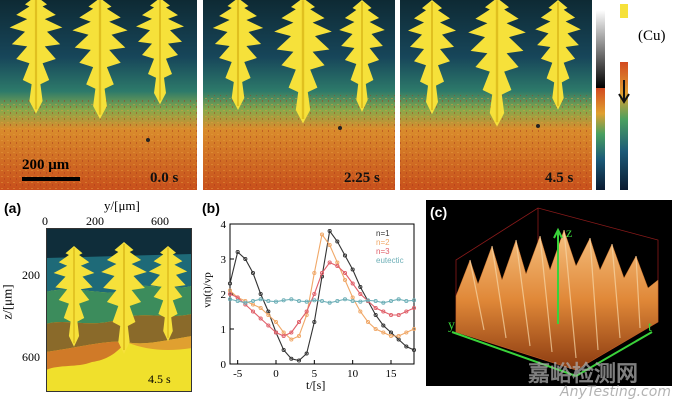 This screenshot has height=408, width=680. What do you see at coordinates (31, 357) in the screenshot?
I see `panel-a-y-tick: 600` at bounding box center [31, 357].